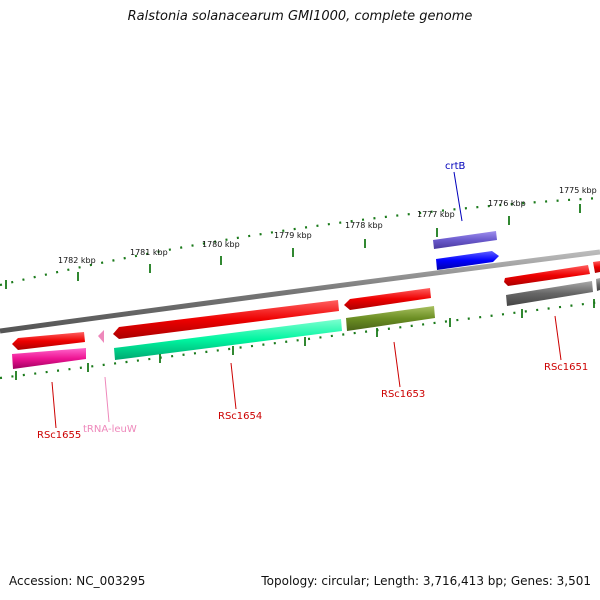 This screenshot has width=600, height=600. What do you see at coordinates (77, 581) in the screenshot?
I see `accession-text: Accession: NC_003295` at bounding box center [77, 581].